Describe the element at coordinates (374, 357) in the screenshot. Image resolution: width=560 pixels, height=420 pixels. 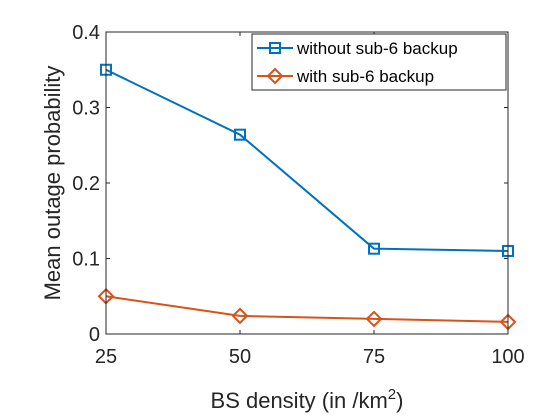
I see `x-tick-label: 75` at that location.